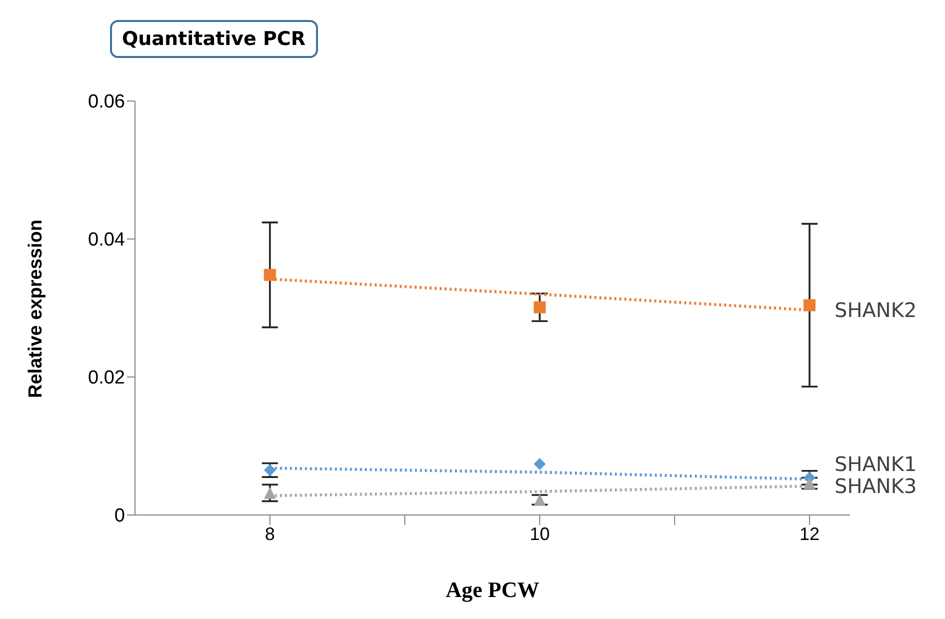 The image size is (945, 619). Describe the element at coordinates (106, 378) in the screenshot. I see `y-tick-label: 0.02` at that location.